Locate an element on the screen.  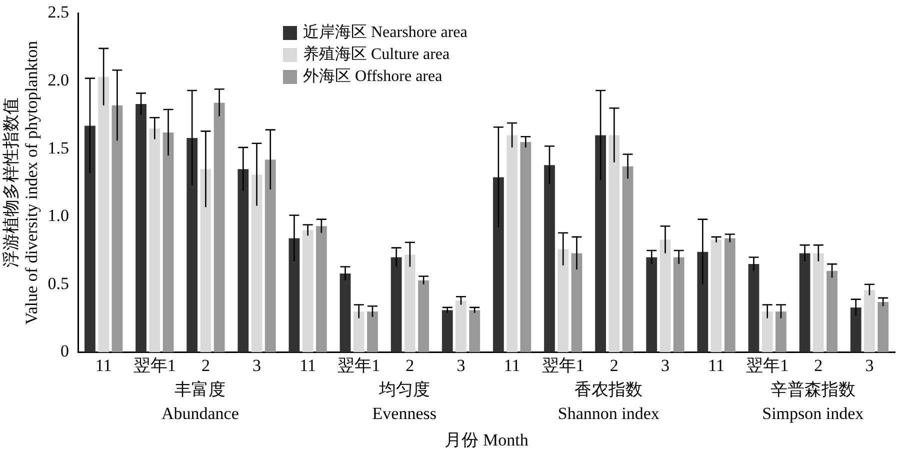
legend-label: 近岸海区 Nearshore area is located at coordinates (385, 32).